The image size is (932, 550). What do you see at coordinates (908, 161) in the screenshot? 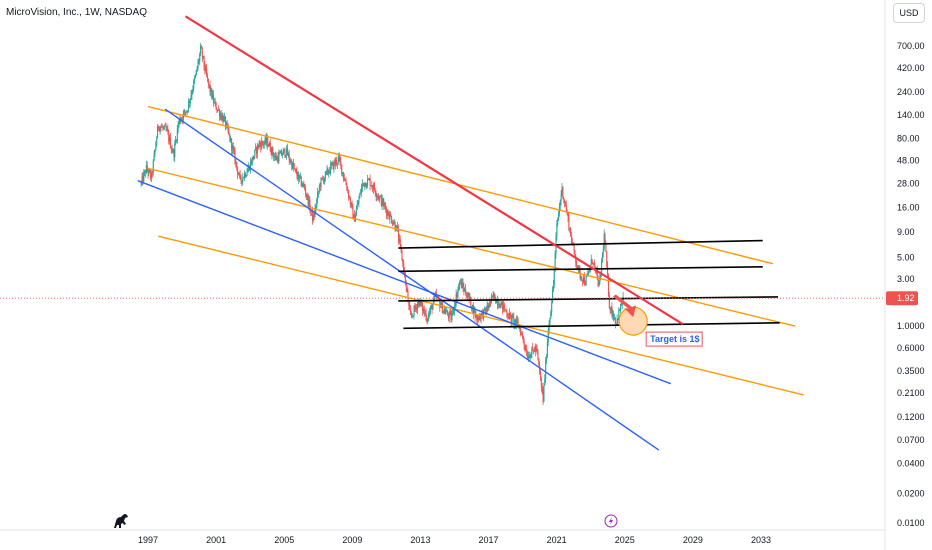
I see `price-tick-label: 48.00` at bounding box center [908, 161].